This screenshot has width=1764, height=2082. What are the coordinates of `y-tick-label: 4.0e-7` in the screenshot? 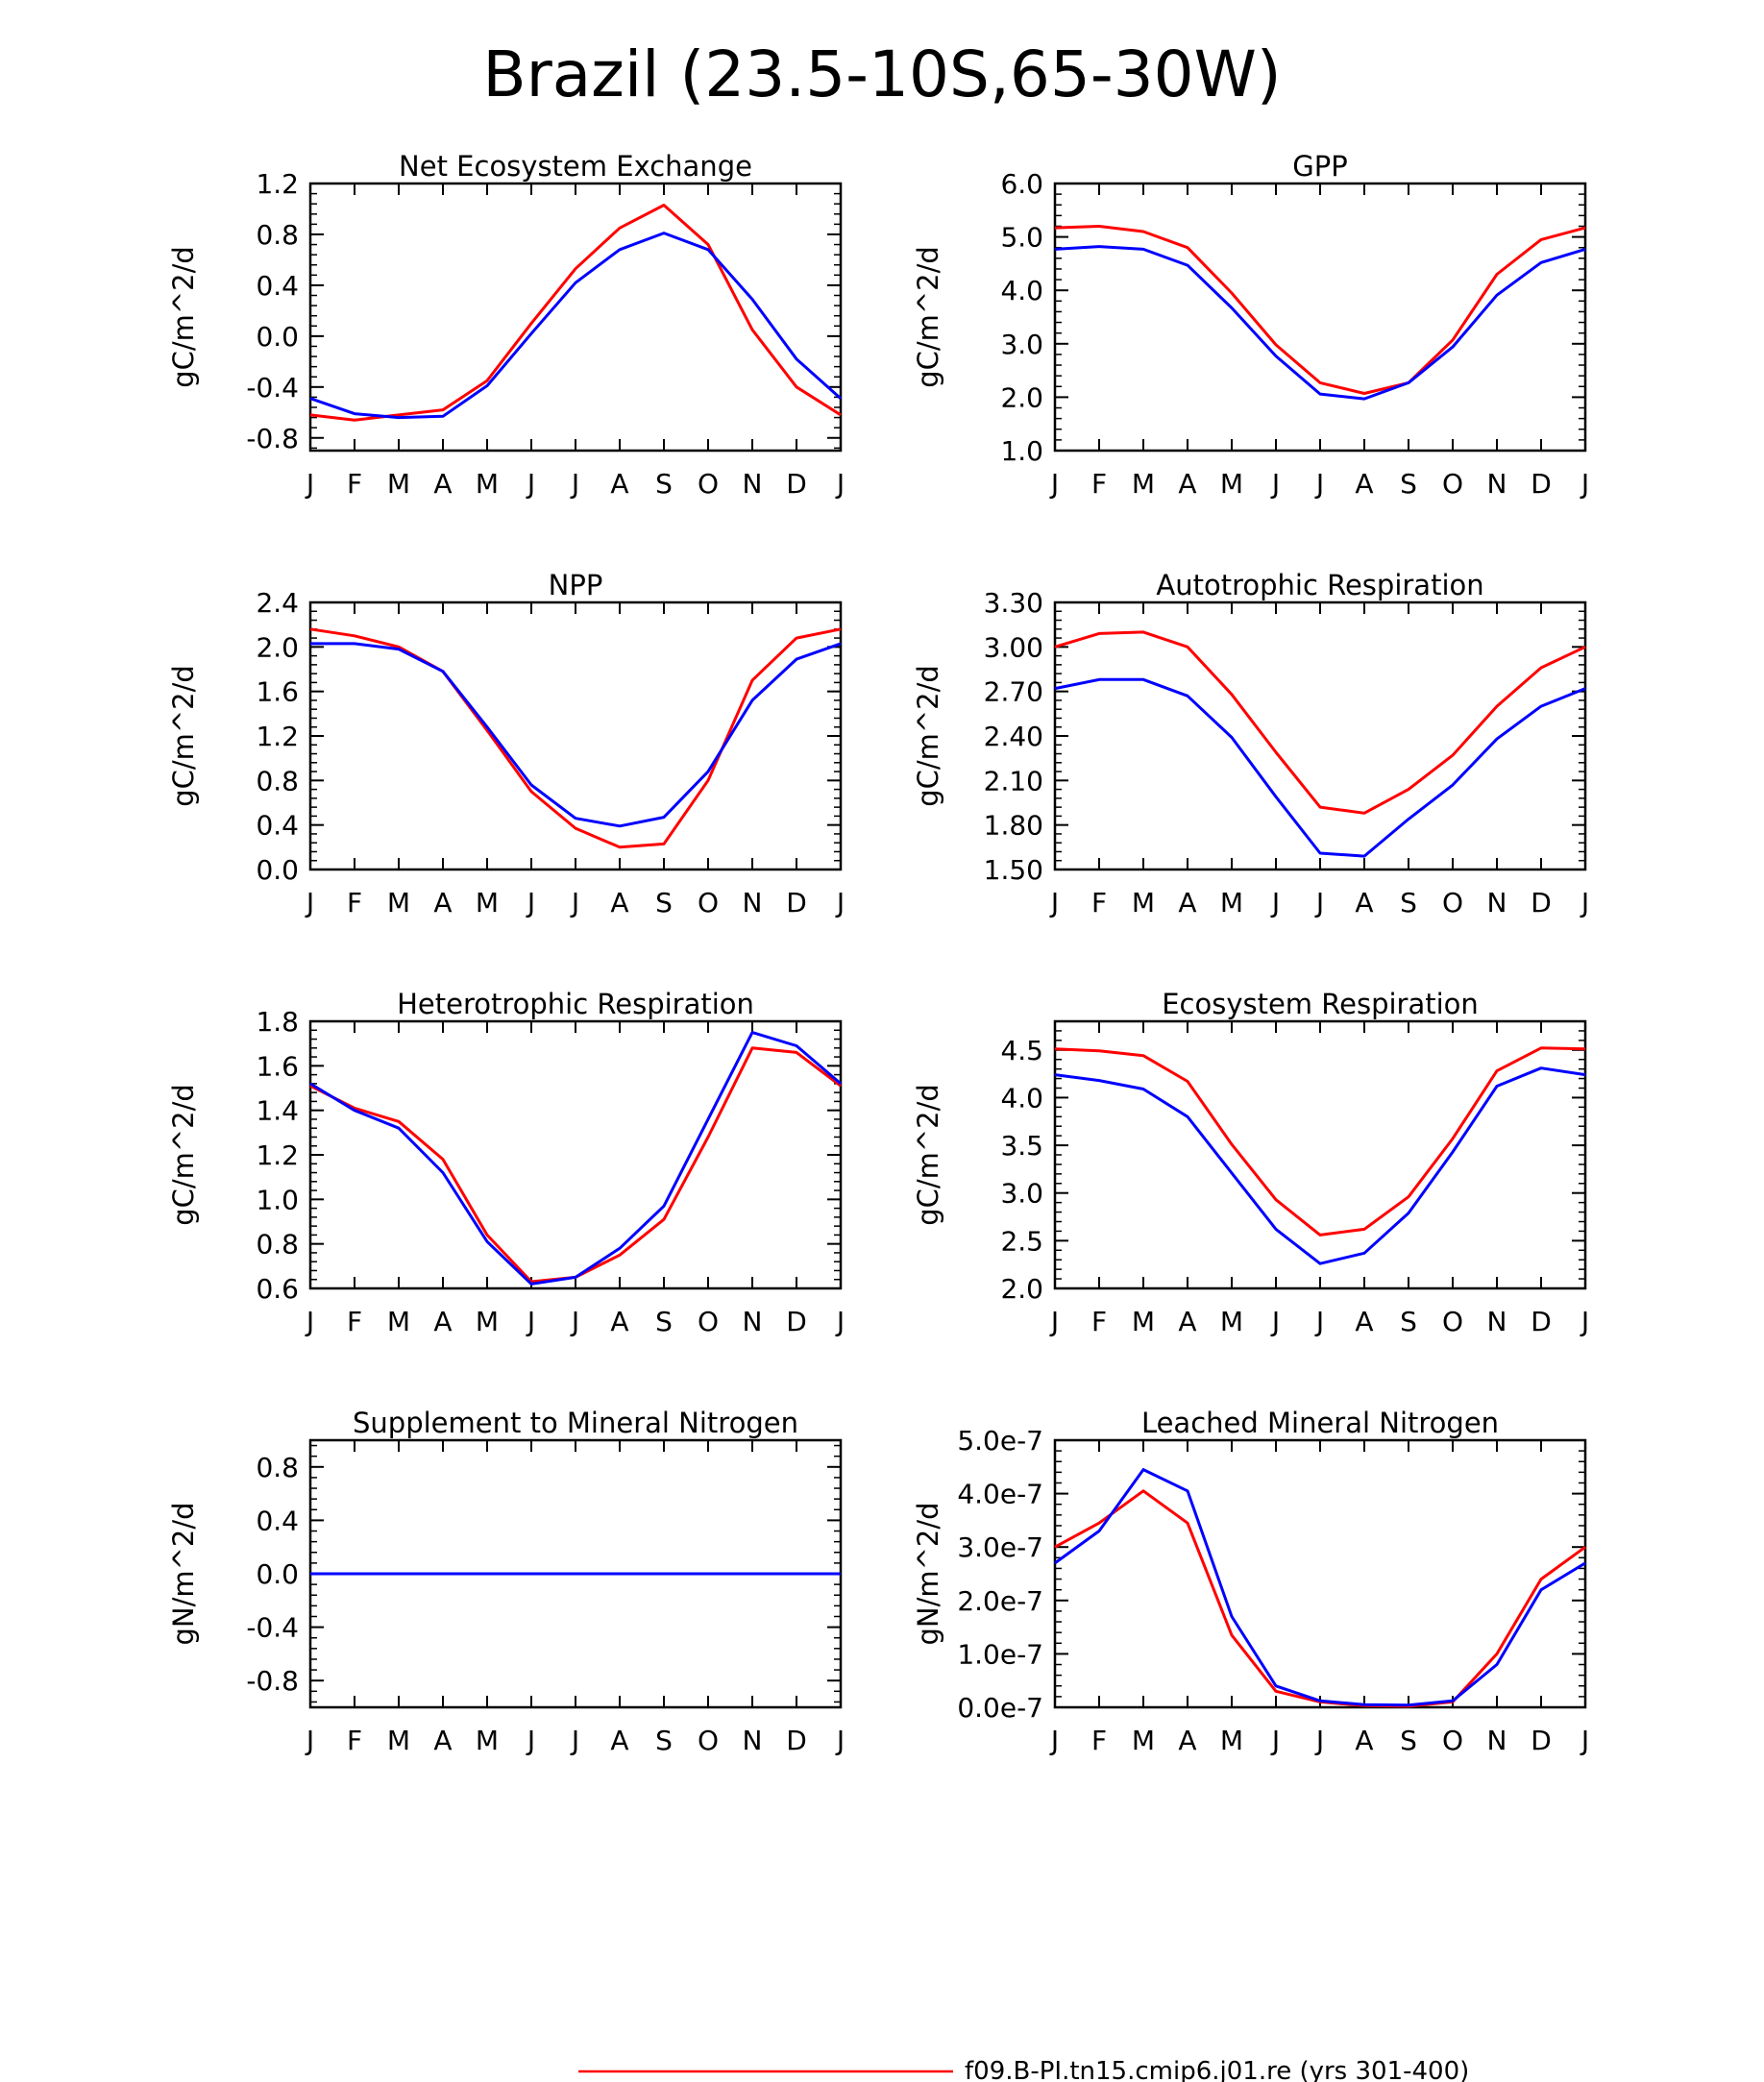 It's located at (1000, 1494).